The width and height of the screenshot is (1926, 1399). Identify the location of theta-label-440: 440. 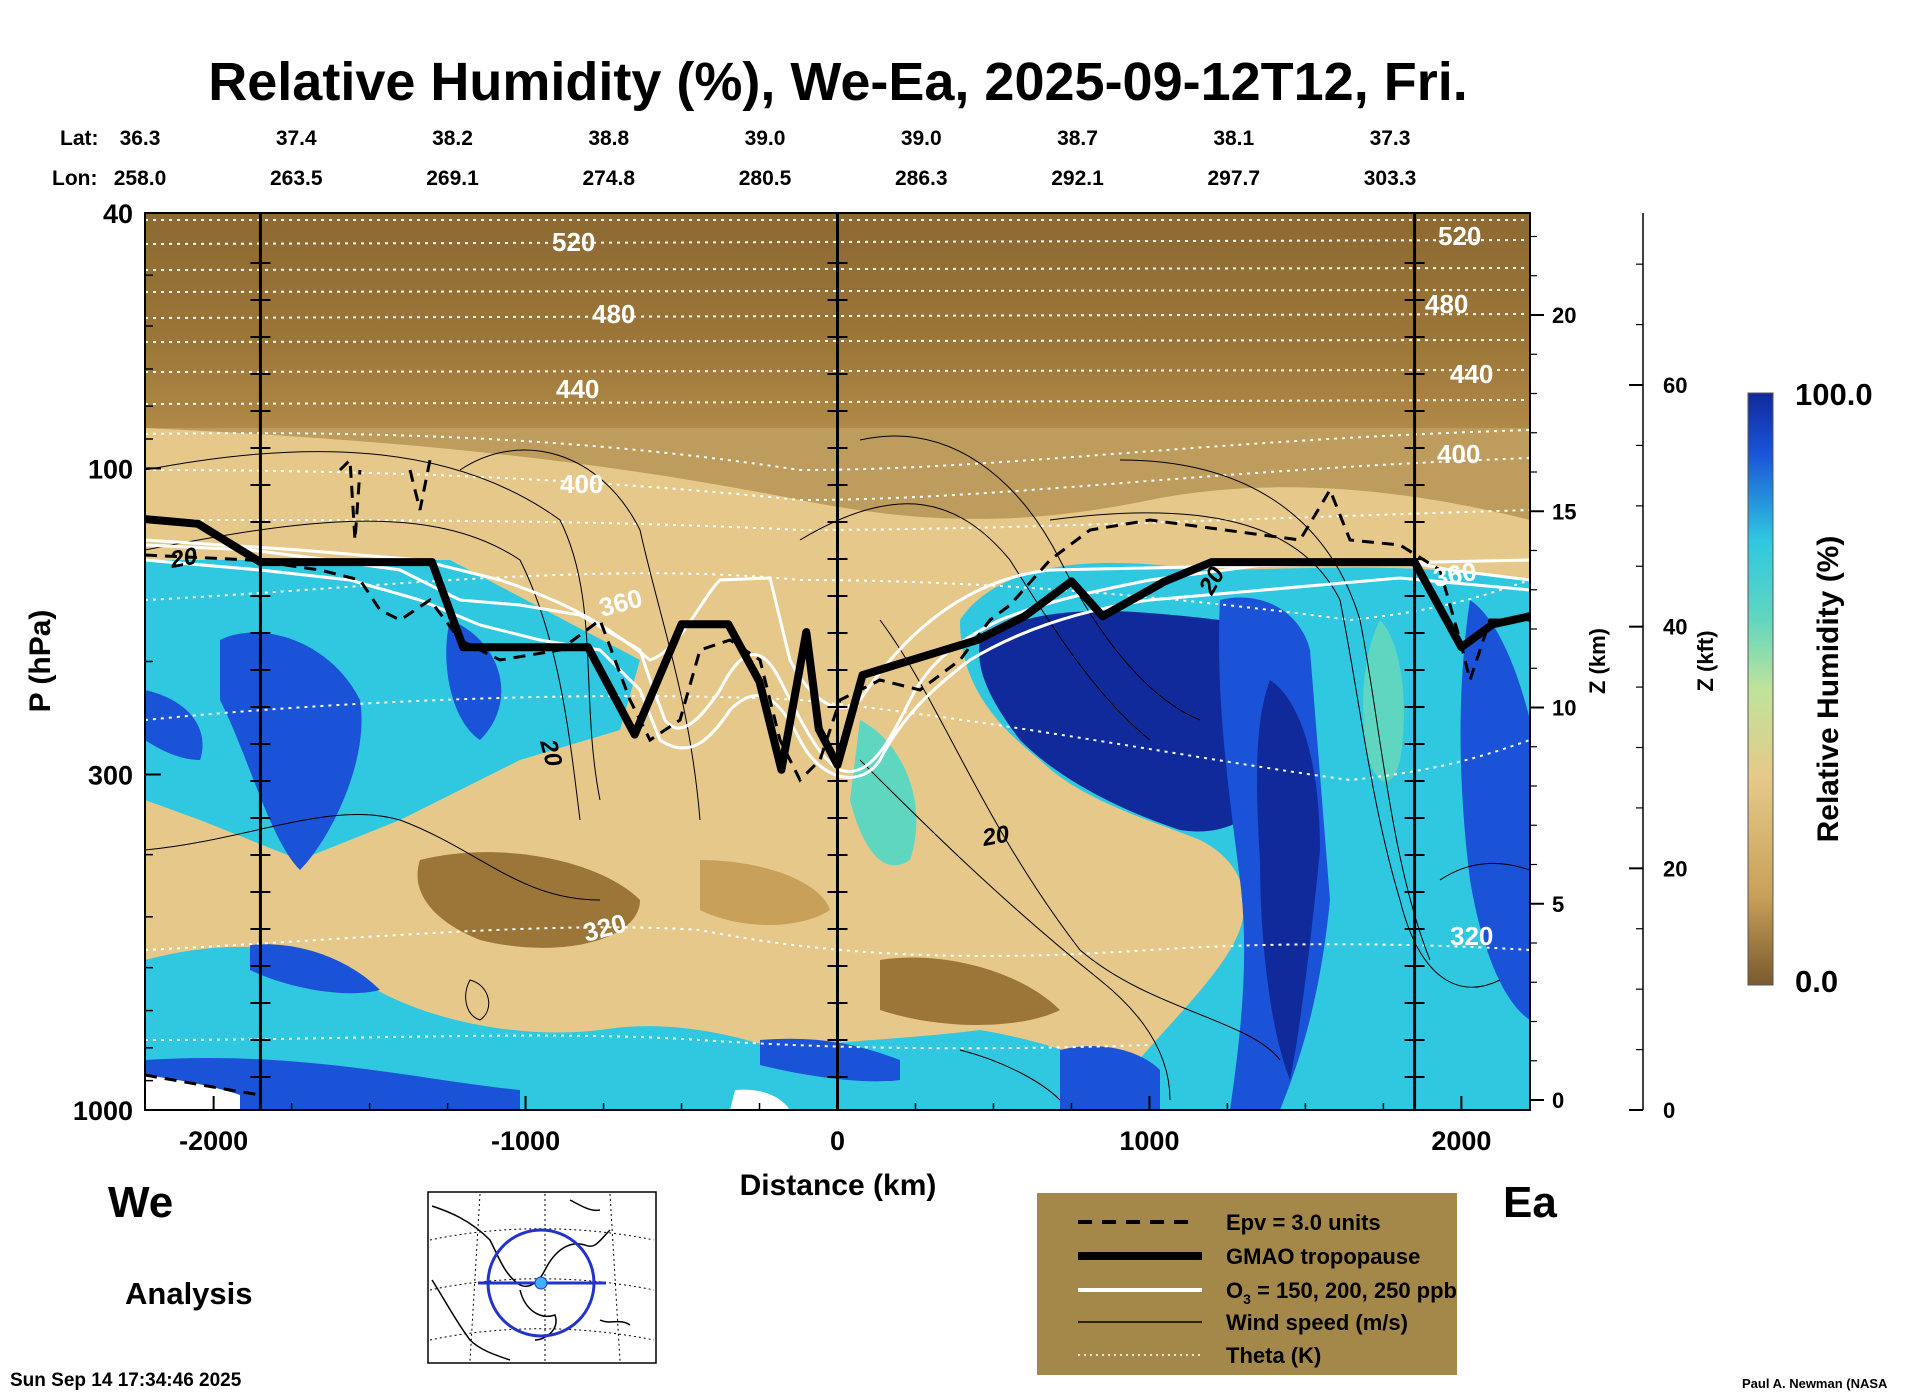
(577, 389).